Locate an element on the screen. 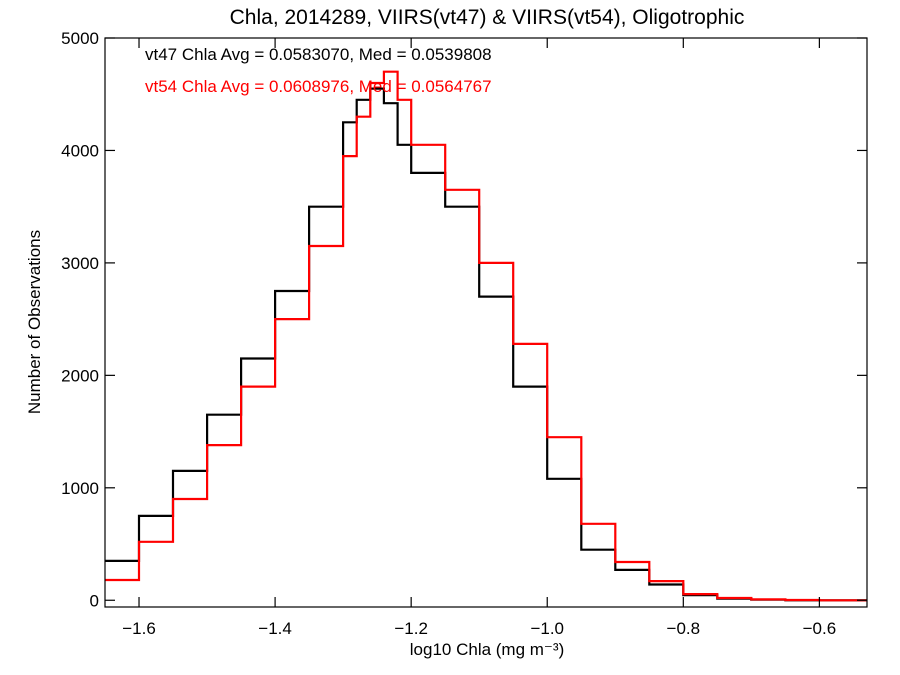  y-tick-label: 1000 is located at coordinates (80, 488).